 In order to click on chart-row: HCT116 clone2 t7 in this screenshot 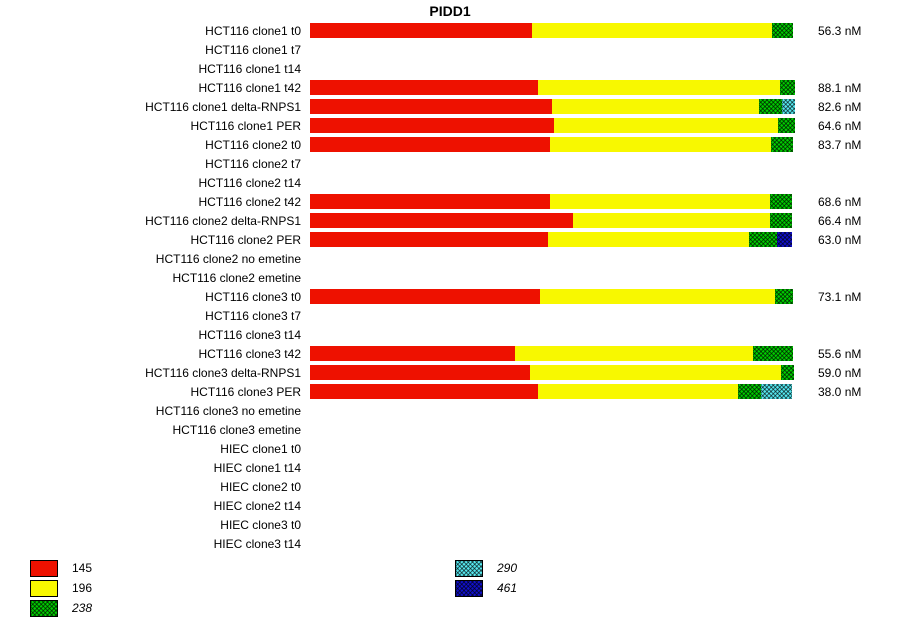, I will do `click(450, 163)`.